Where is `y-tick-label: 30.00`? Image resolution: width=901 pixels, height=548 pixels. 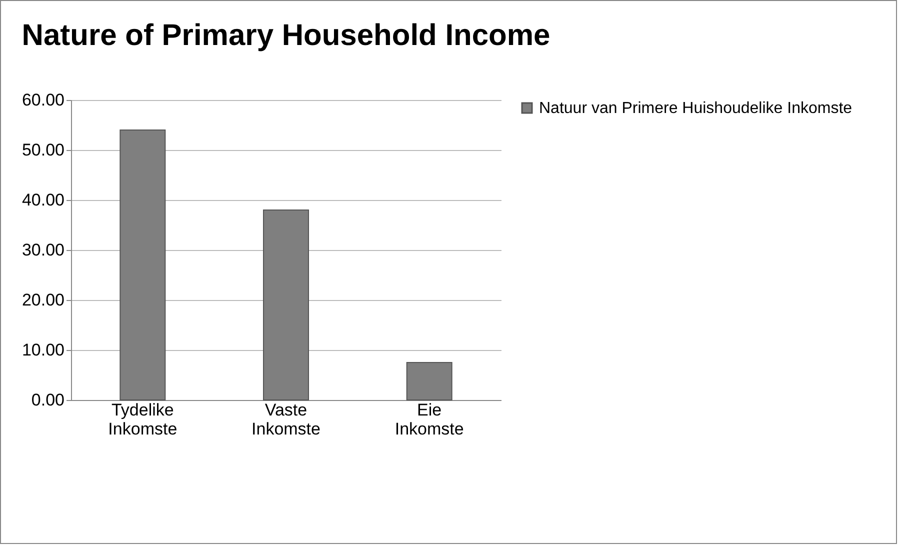
y-tick-label: 30.00 is located at coordinates (43, 250).